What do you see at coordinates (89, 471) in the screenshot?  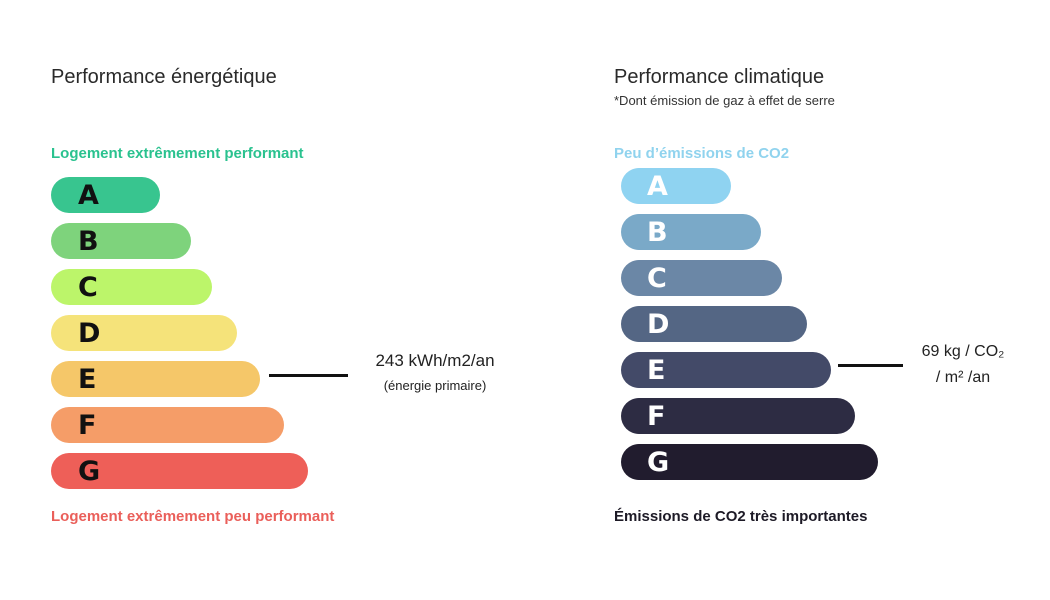 I see `energy-class-letter: G` at bounding box center [89, 471].